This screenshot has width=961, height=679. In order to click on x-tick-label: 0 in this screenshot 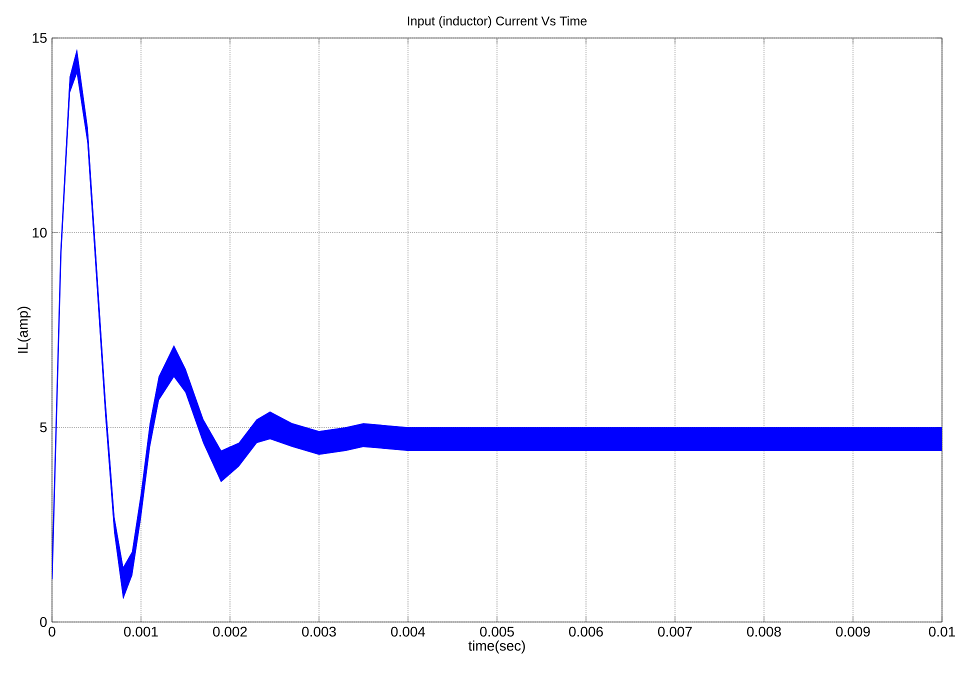, I will do `click(52, 631)`.